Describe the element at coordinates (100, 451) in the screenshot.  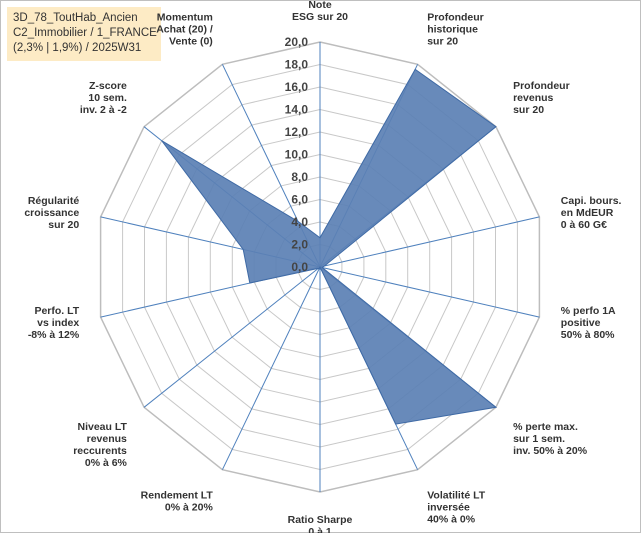
I see `axis-label-9-line-2: reccurents` at that location.